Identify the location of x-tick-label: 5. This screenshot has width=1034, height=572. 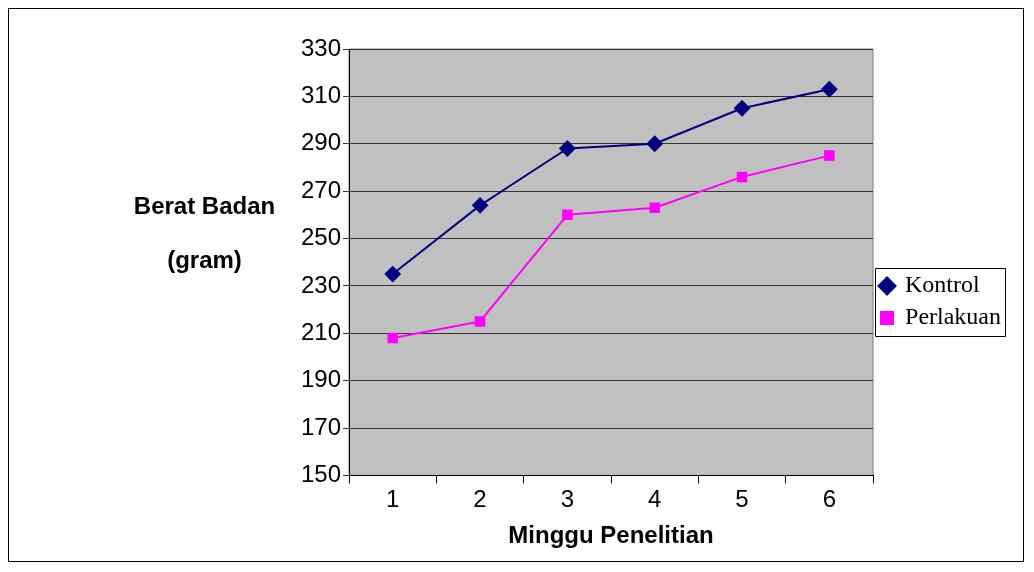
(742, 499).